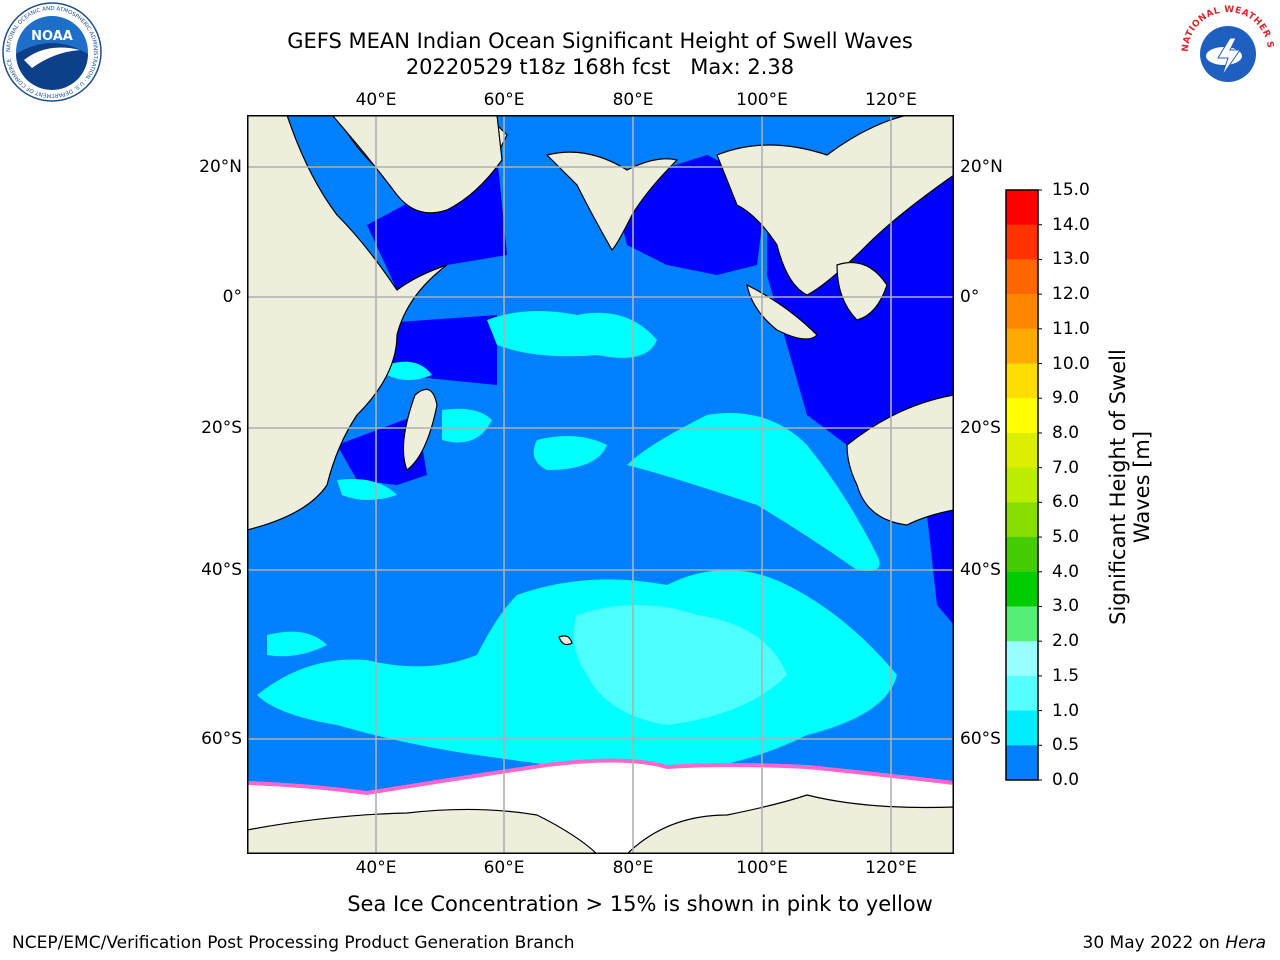 Image resolution: width=1280 pixels, height=960 pixels. I want to click on footer-right: 30 May 2022 on Hera, so click(1175, 943).